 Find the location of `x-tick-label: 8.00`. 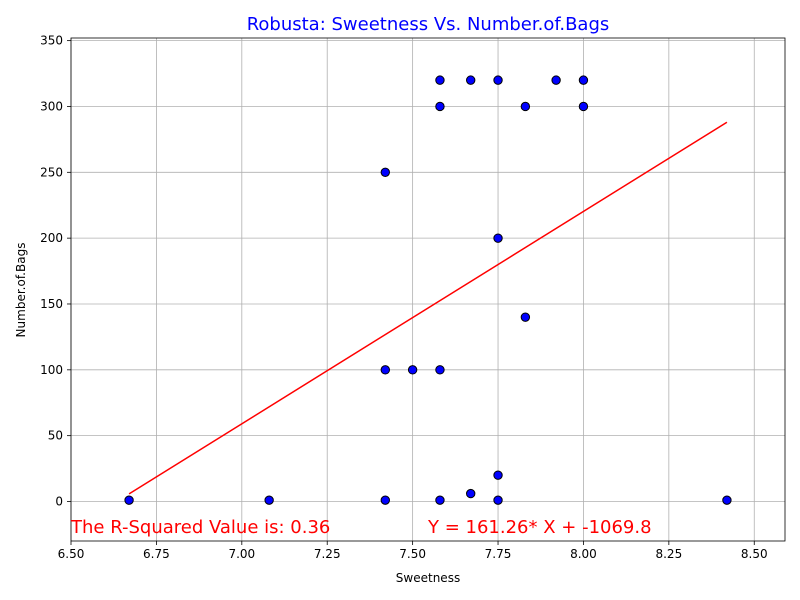

x-tick-label: 8.00 is located at coordinates (583, 554).